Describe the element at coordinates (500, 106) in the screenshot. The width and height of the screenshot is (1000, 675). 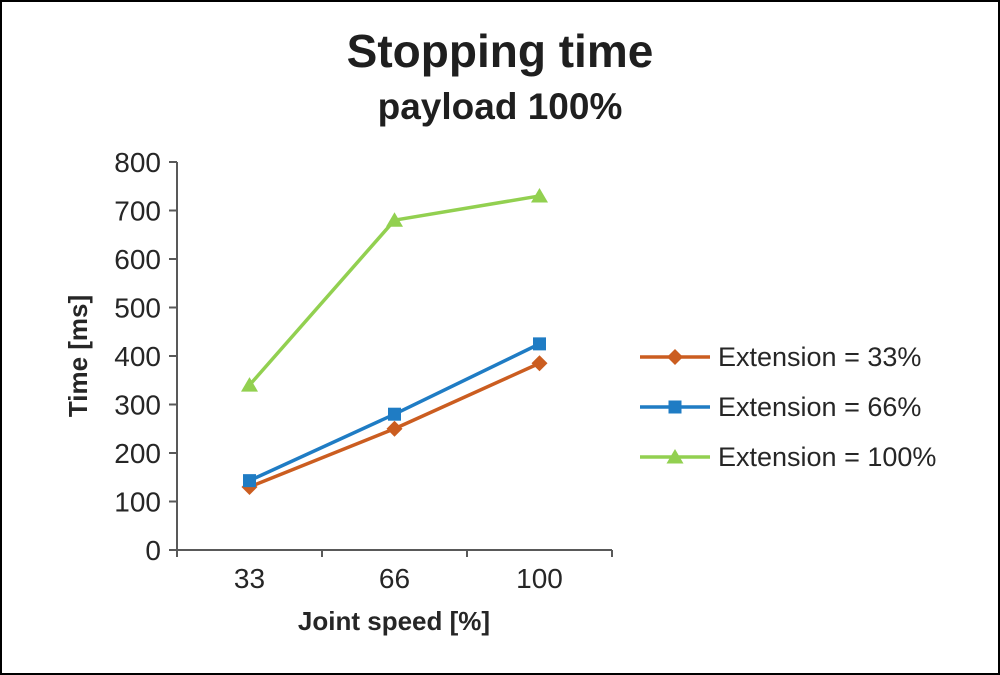
I see `chart-subtitle: payload 100%` at that location.